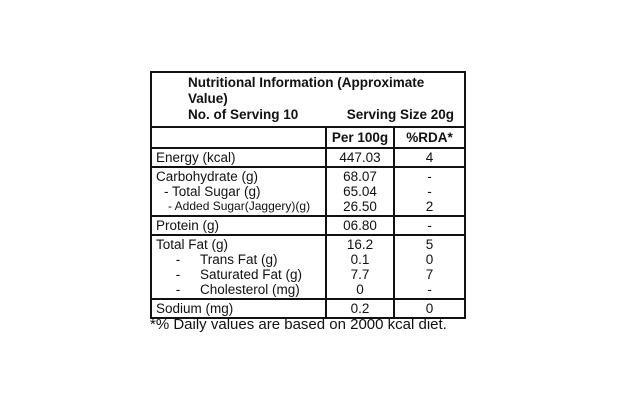 Image resolution: width=620 pixels, height=400 pixels. Describe the element at coordinates (429, 289) in the screenshot. I see `cholesterol-rda: -` at that location.